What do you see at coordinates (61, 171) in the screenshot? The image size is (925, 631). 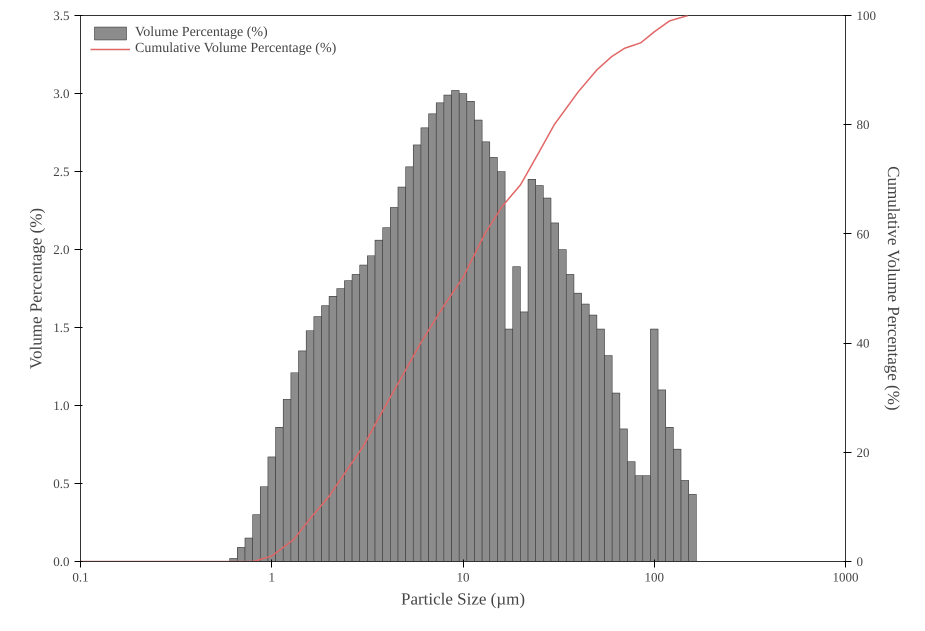 I see `y-tick-label: 2.5` at bounding box center [61, 171].